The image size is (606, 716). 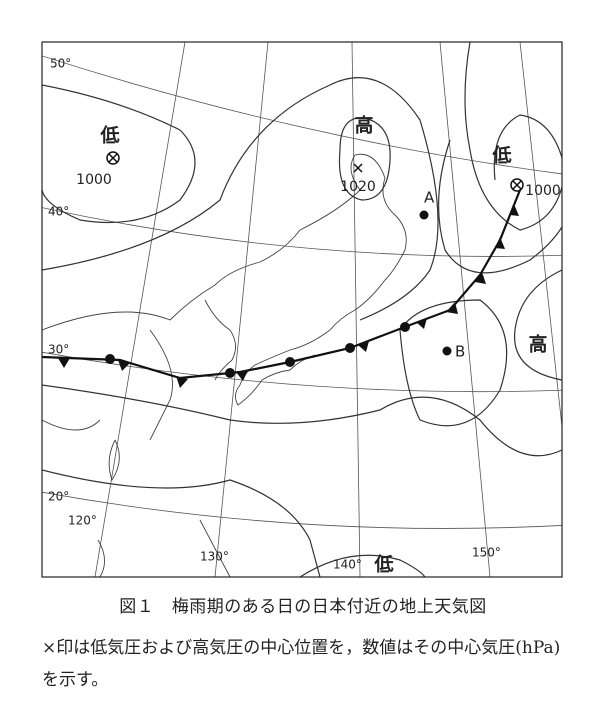 I want to click on point-b, so click(x=447, y=351).